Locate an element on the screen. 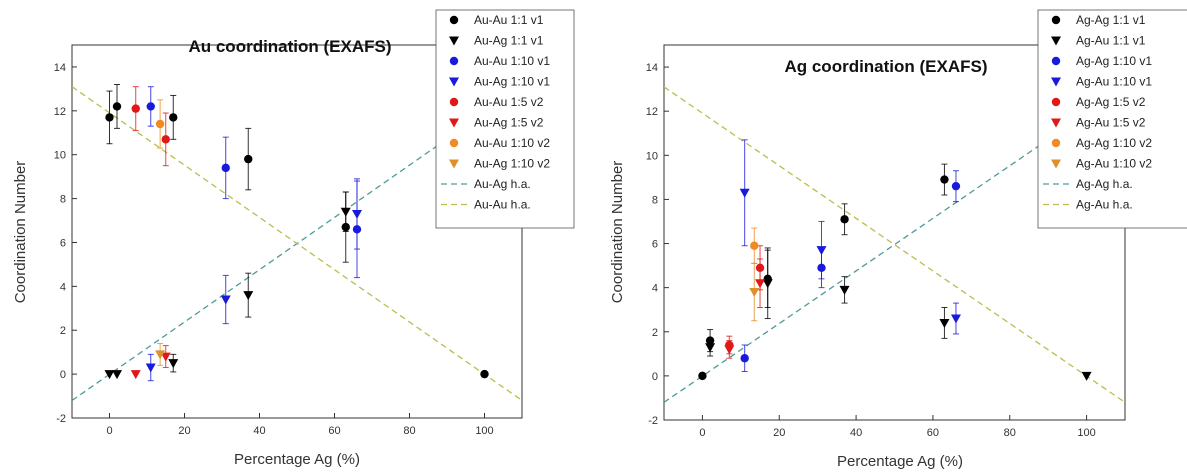  legend-label: Au-Au 1:10 v1 is located at coordinates (512, 61).